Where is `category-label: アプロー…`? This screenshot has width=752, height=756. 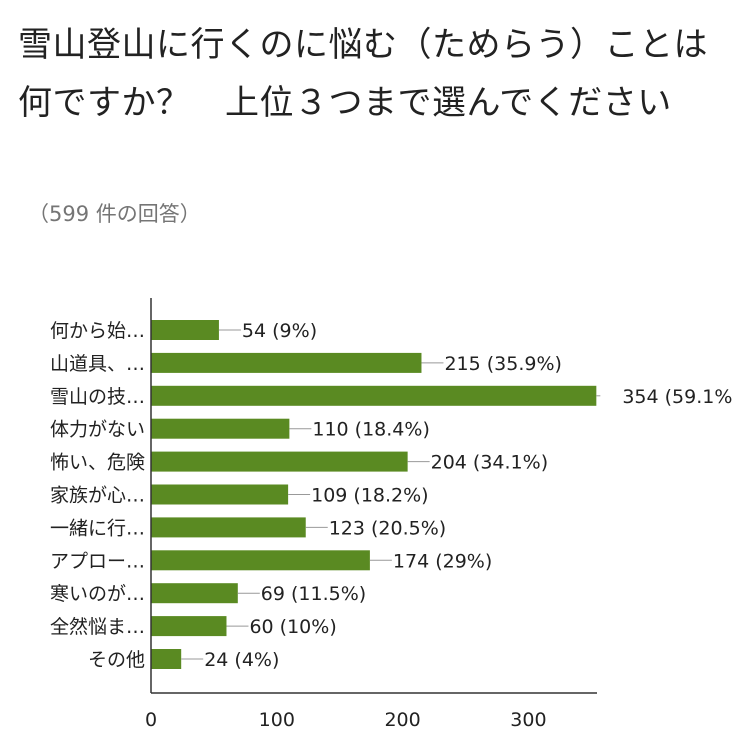
category-label: アプロー… is located at coordinates (97, 561).